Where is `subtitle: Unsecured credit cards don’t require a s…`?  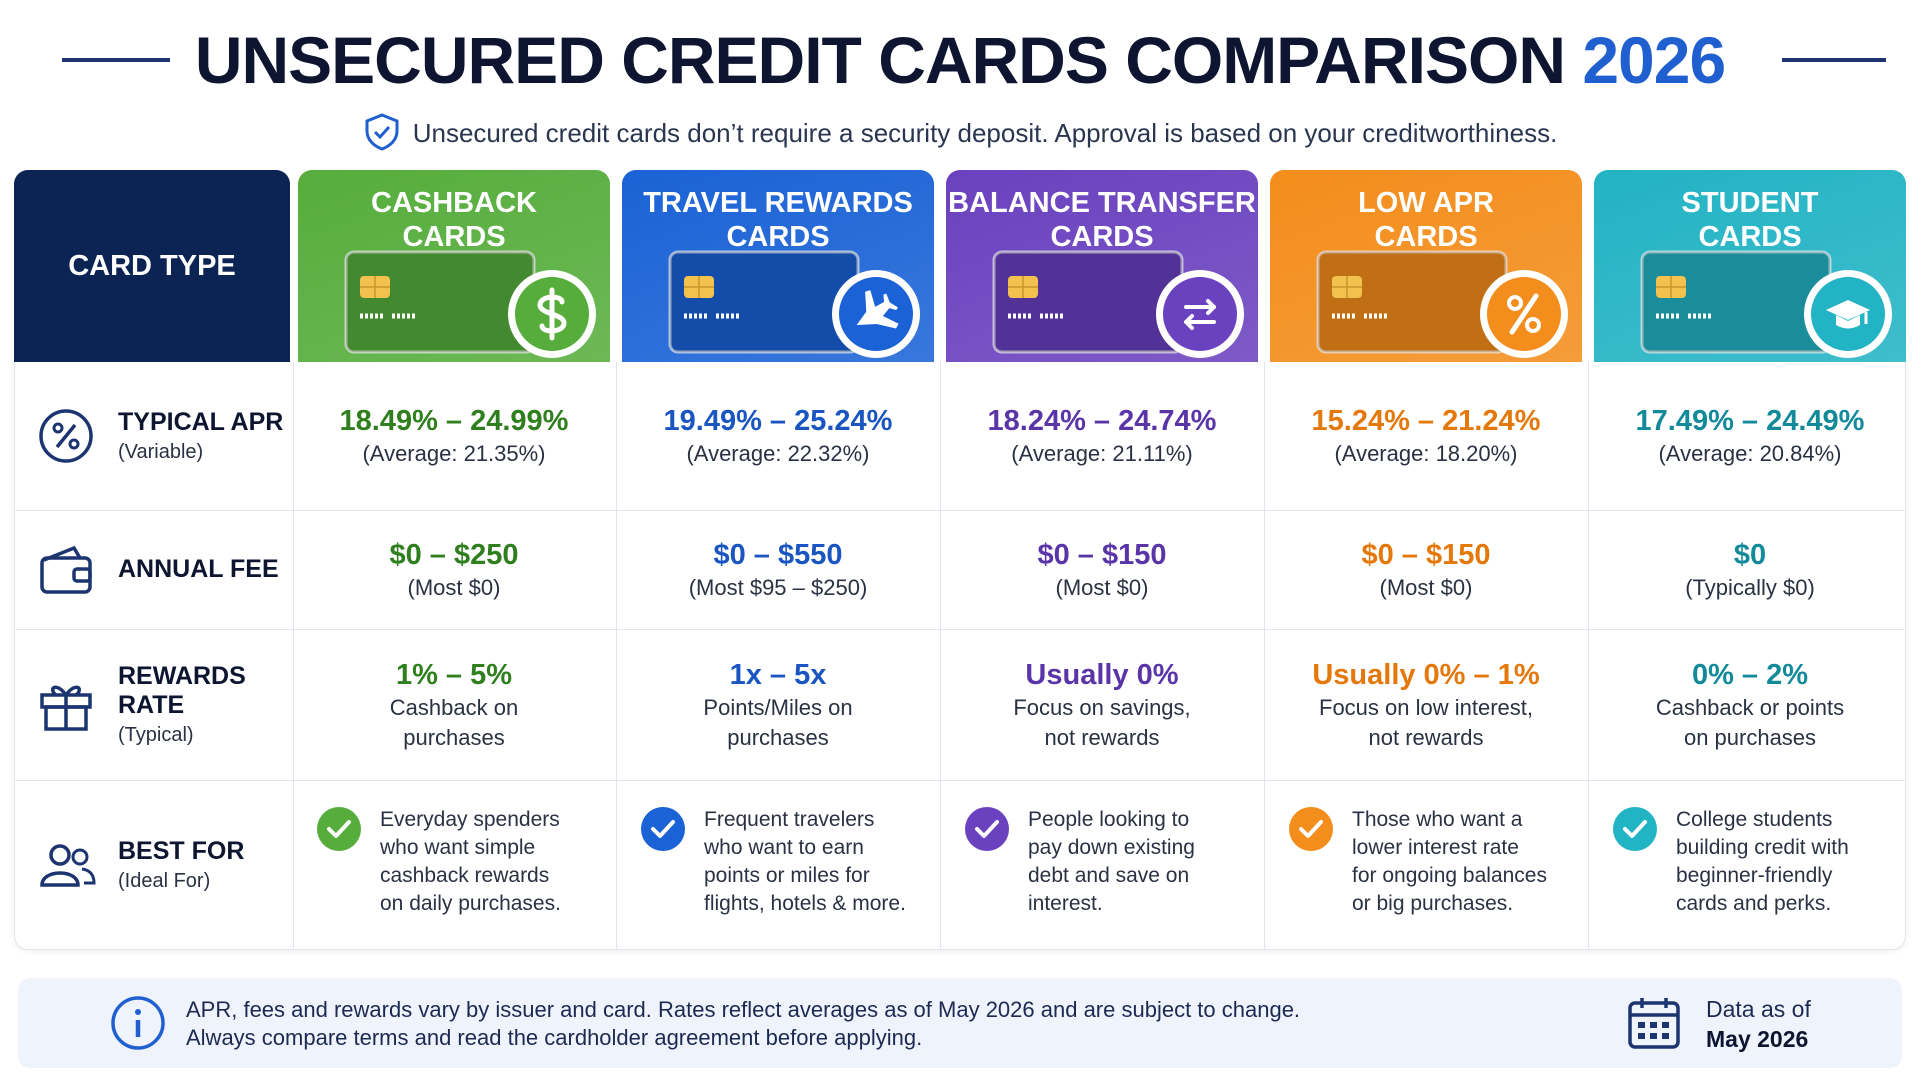 subtitle: Unsecured credit cards don’t require a s… is located at coordinates (985, 133).